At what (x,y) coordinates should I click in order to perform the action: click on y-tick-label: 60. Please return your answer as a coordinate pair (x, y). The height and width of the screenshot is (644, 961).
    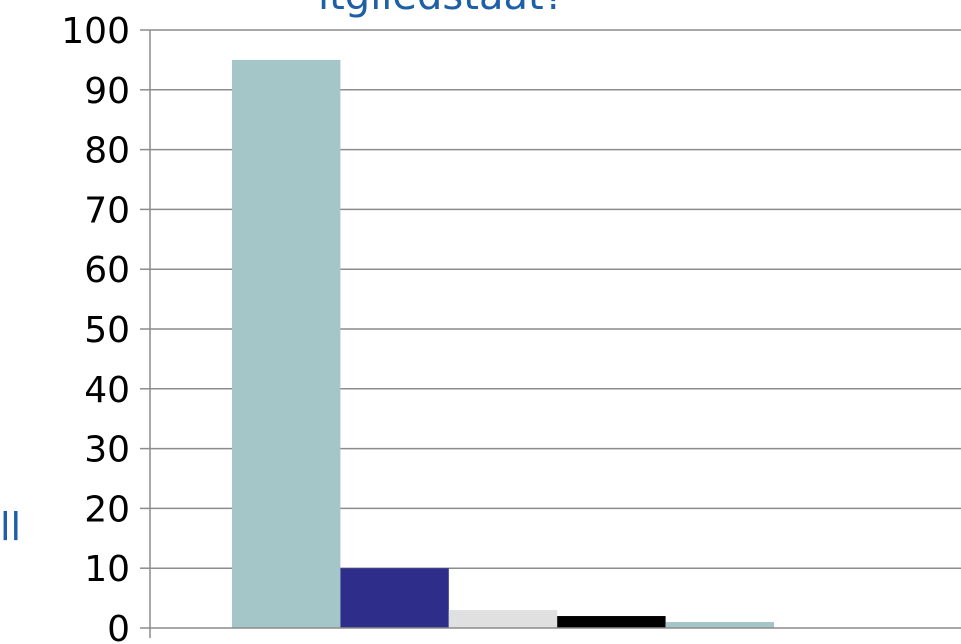
    Looking at the image, I should click on (107, 270).